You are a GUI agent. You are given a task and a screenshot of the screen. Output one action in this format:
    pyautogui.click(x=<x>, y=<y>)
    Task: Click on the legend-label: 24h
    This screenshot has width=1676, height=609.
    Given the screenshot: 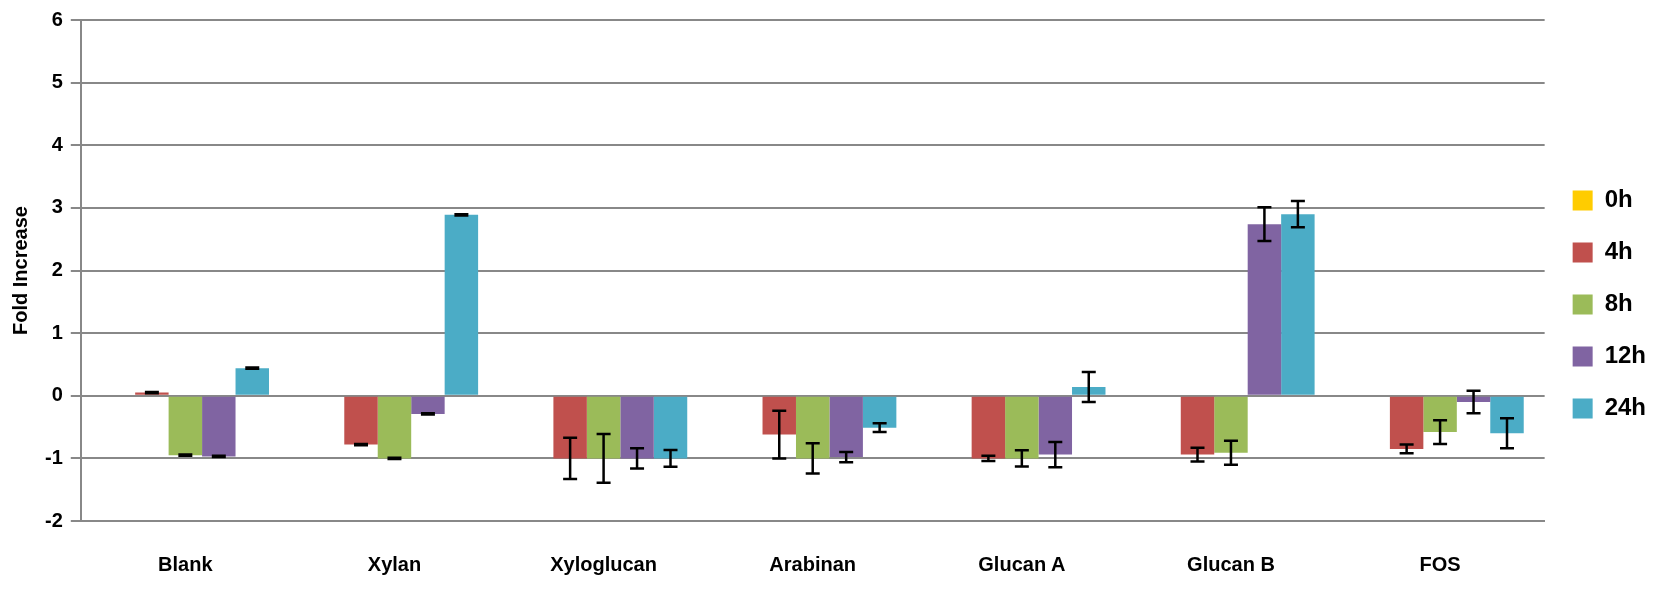 What is the action you would take?
    pyautogui.click(x=1625, y=407)
    